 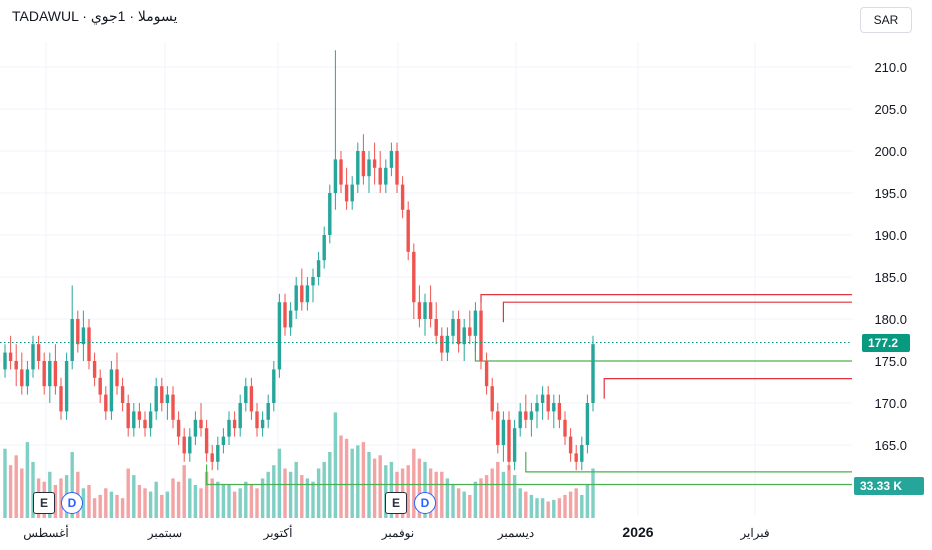 What do you see at coordinates (637, 532) in the screenshot?
I see `x-tick-label: 2026` at bounding box center [637, 532].